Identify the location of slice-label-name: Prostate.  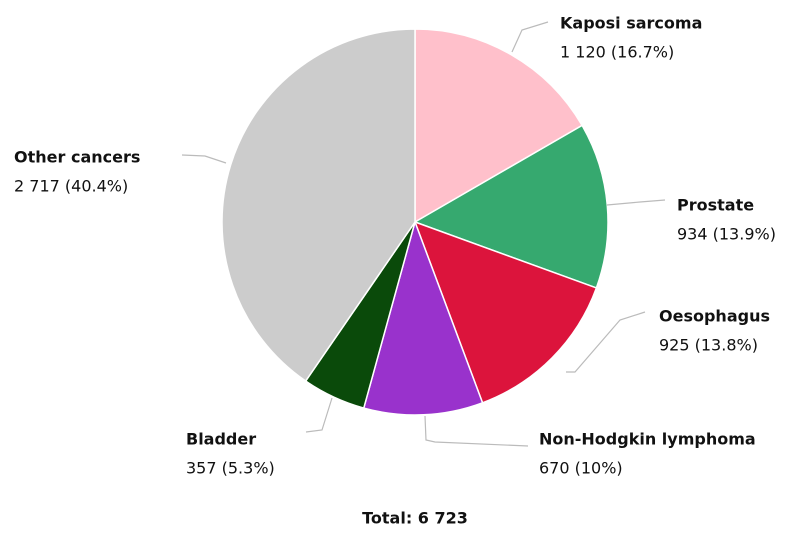
(715, 205).